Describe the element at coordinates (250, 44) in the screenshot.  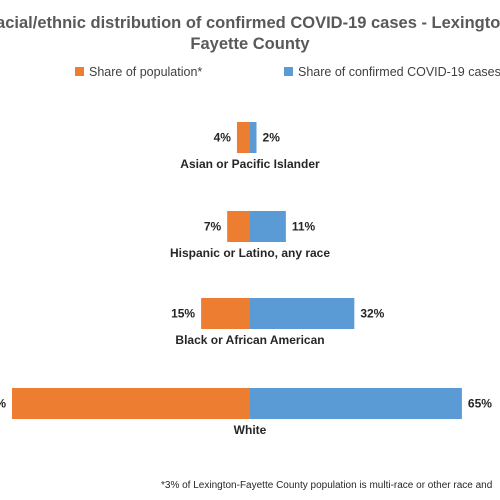
I see `chart-title-line-2: Fayette County` at that location.